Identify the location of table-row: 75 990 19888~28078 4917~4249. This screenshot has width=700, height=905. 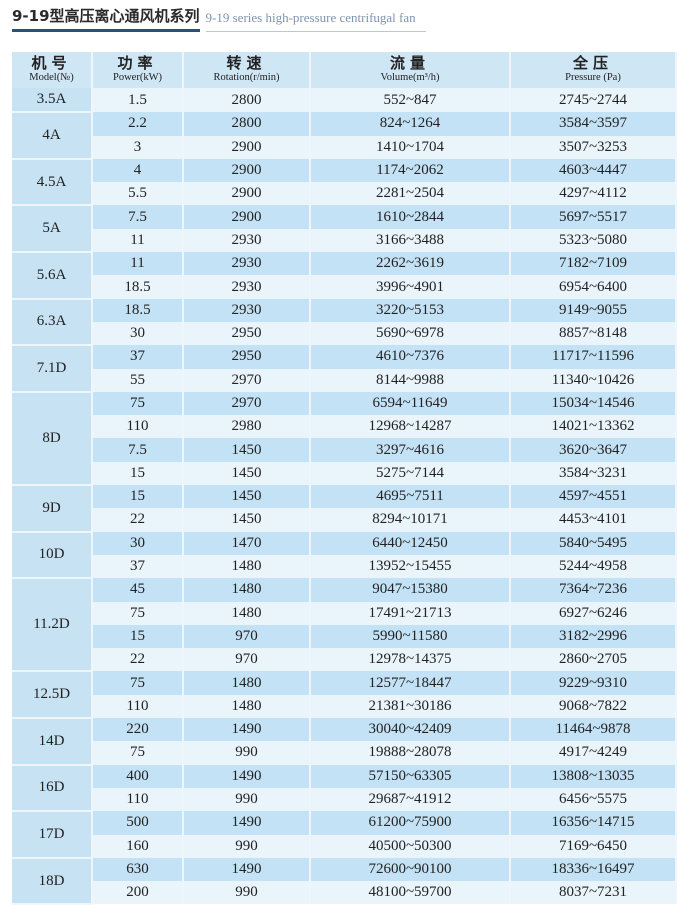
(344, 753).